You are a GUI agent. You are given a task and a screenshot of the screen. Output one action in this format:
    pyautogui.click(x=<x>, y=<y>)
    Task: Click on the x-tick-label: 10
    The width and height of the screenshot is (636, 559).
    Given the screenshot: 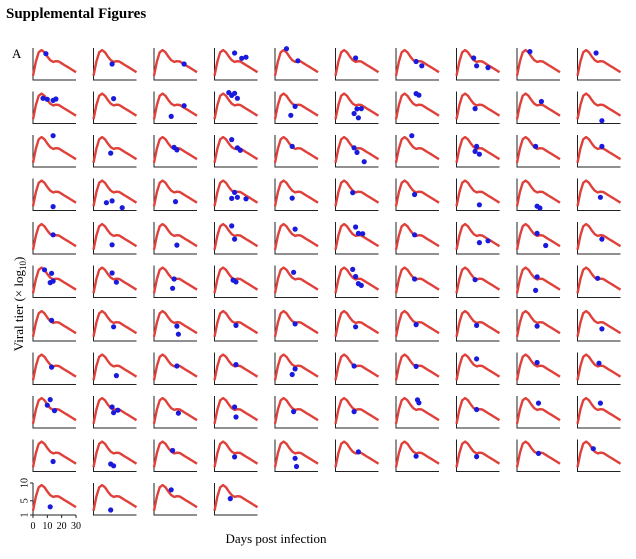 What is the action you would take?
    pyautogui.click(x=47, y=526)
    